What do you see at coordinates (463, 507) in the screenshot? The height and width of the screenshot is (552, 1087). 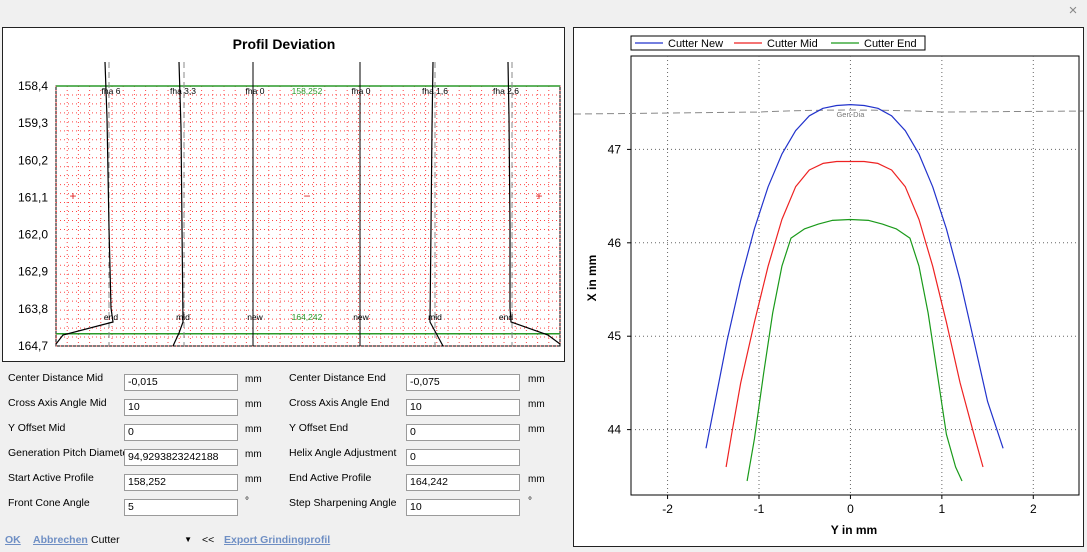 I see `step-sharpening-angle-field: 10` at bounding box center [463, 507].